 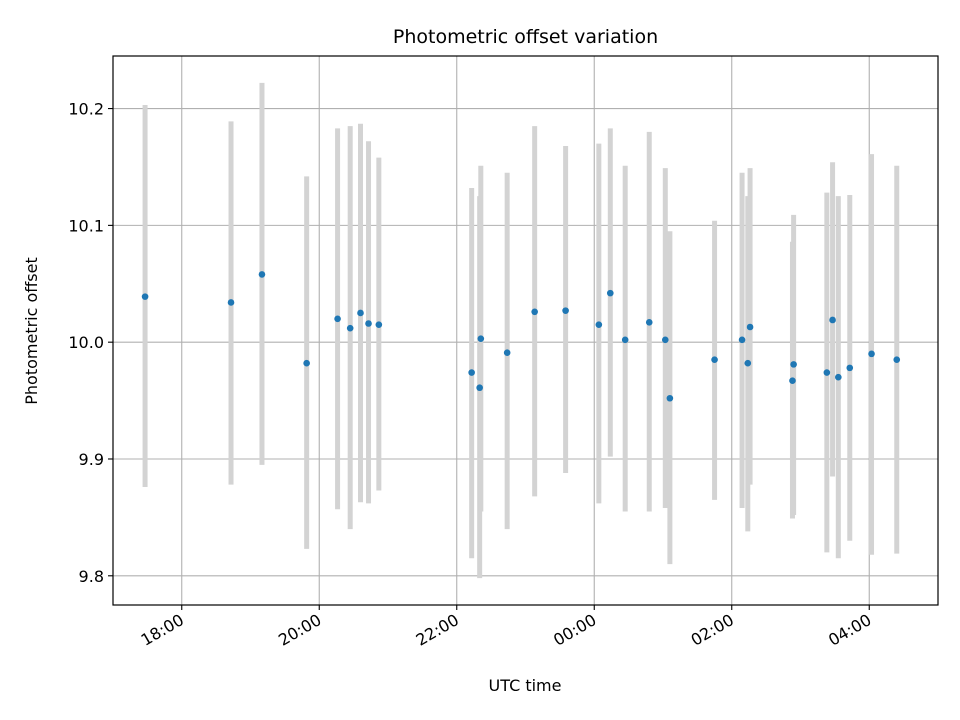 What do you see at coordinates (162, 630) in the screenshot?
I see `x-tick-label: 18:00` at bounding box center [162, 630].